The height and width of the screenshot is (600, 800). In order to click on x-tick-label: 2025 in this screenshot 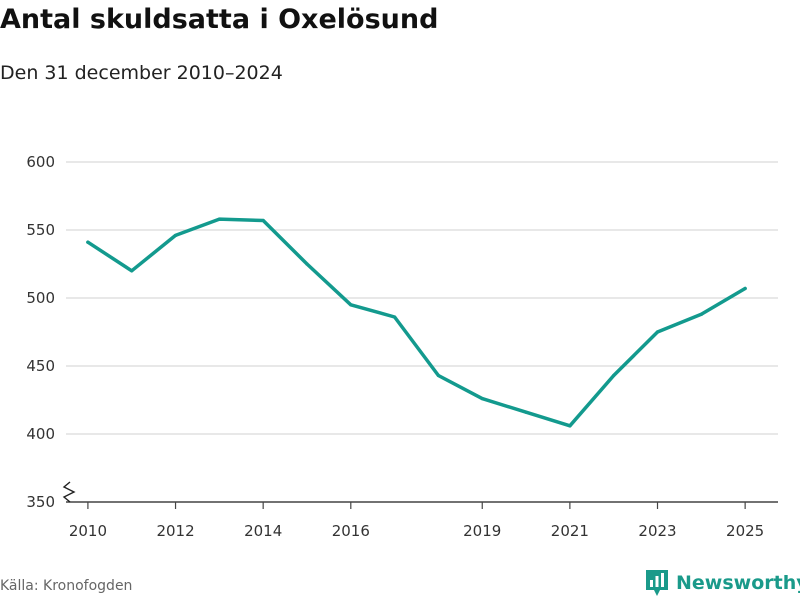, I will do `click(745, 531)`.